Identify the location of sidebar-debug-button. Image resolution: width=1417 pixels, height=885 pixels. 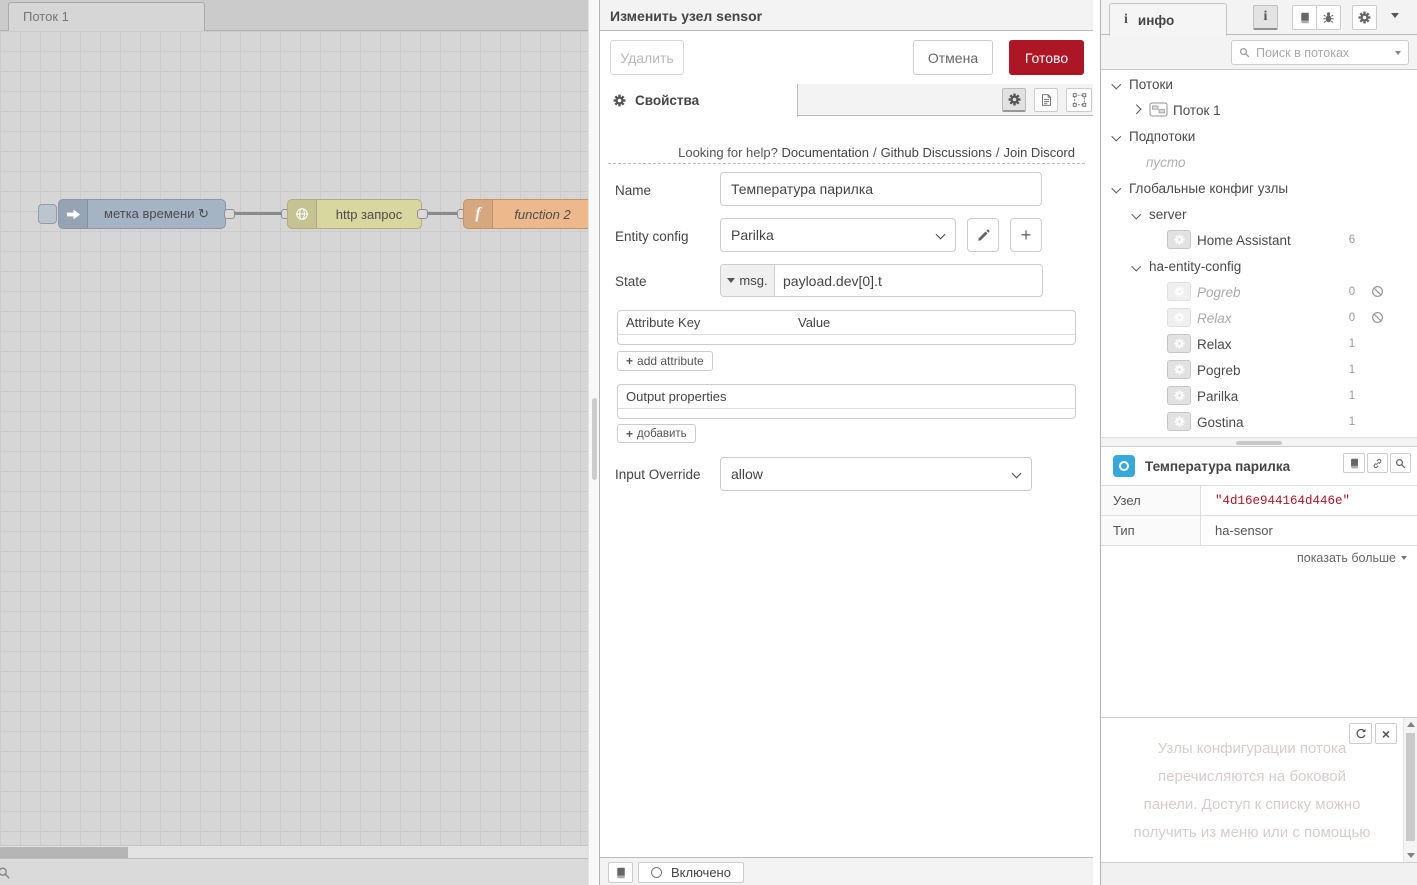
(1328, 17).